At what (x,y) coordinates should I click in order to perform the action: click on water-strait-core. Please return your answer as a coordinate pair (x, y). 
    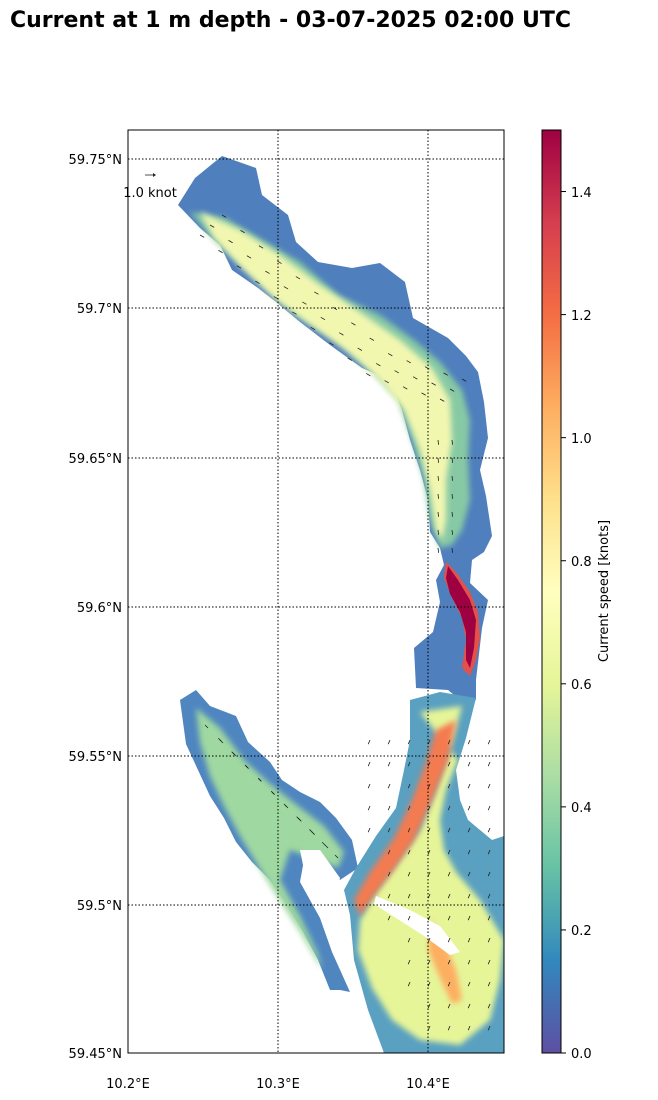
    Looking at the image, I should click on (461, 617).